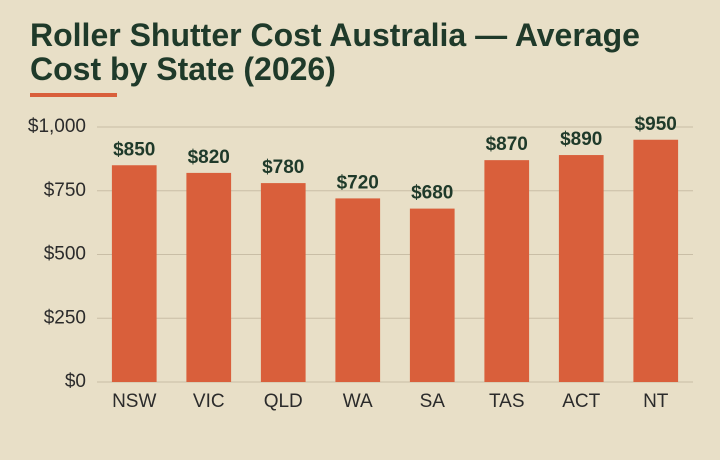 The image size is (720, 460). Describe the element at coordinates (581, 139) in the screenshot. I see `value-label: $890` at that location.